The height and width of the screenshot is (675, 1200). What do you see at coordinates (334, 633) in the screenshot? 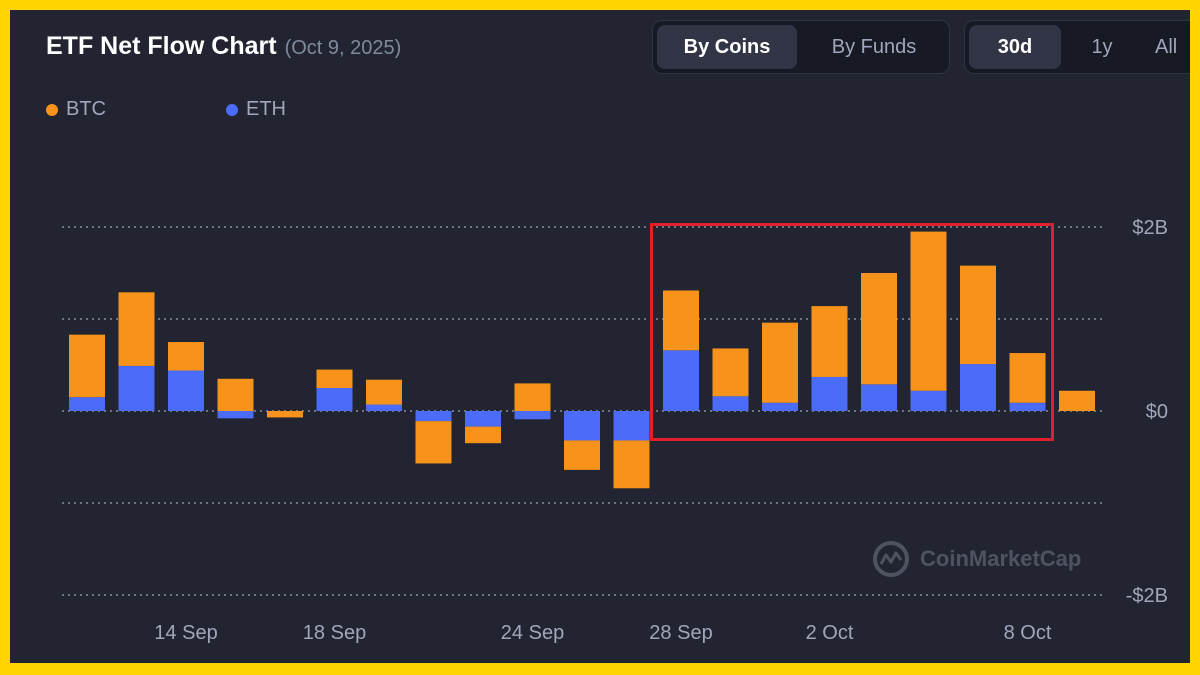
I see `x-tick-label: 18 Sep` at bounding box center [334, 633].